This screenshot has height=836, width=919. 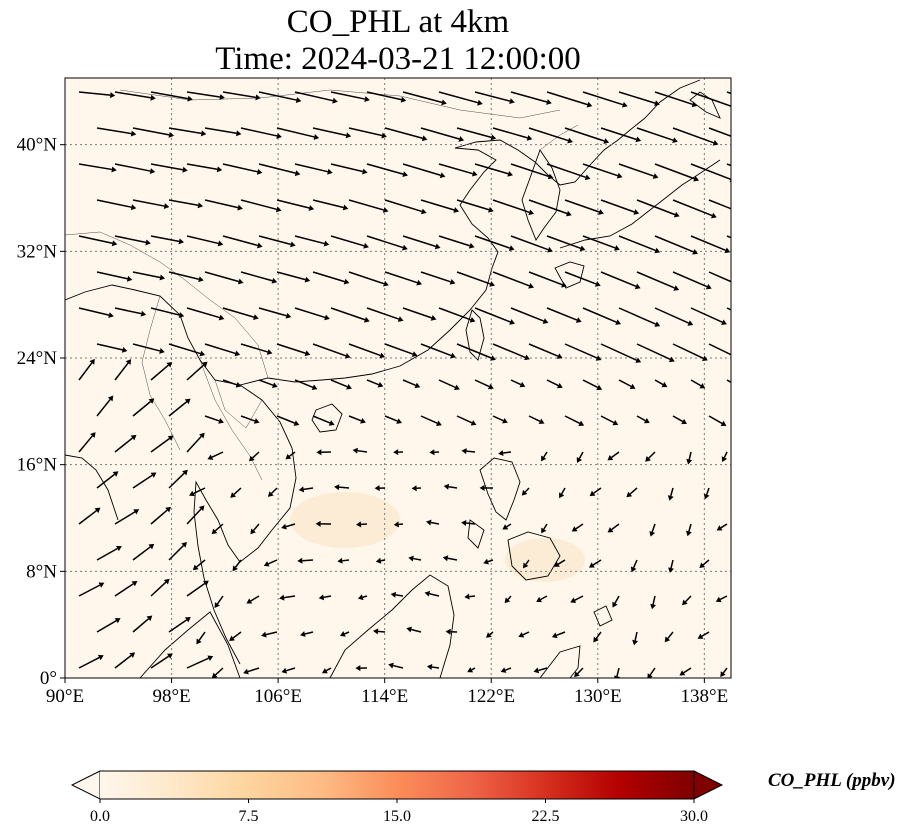 I want to click on colorbar-over-arrow, so click(x=708, y=785).